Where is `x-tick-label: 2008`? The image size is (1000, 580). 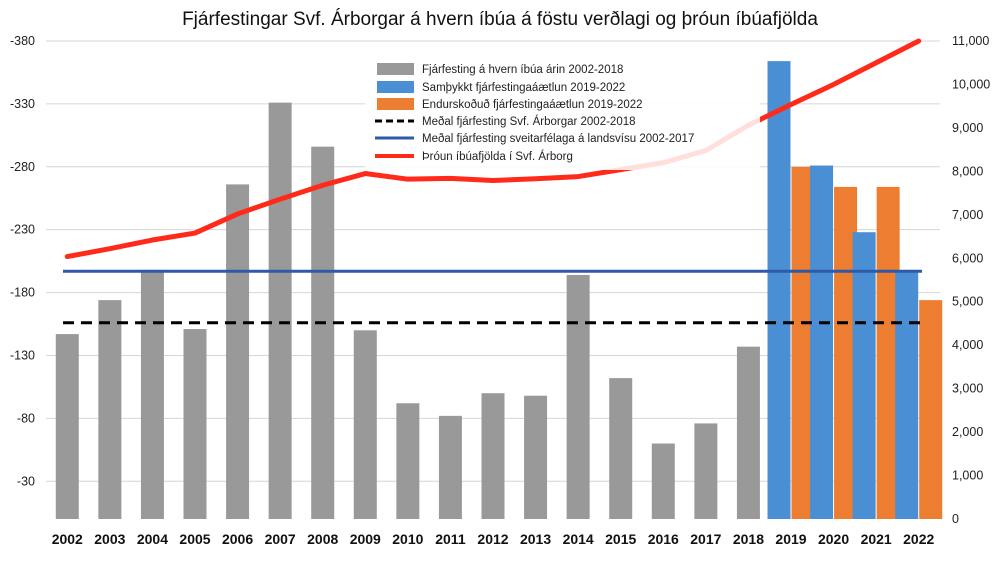
x-tick-label: 2008 is located at coordinates (322, 539).